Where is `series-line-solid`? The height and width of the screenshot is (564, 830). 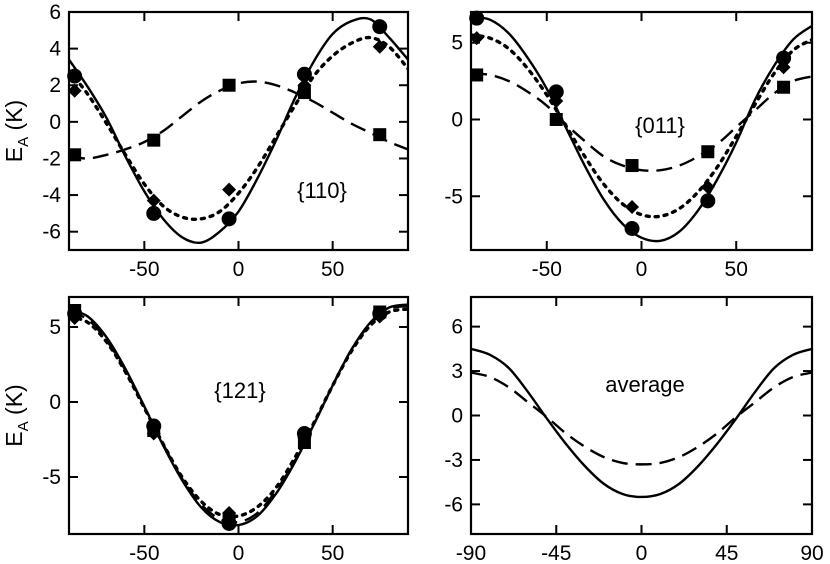
series-line-solid is located at coordinates (641, 423).